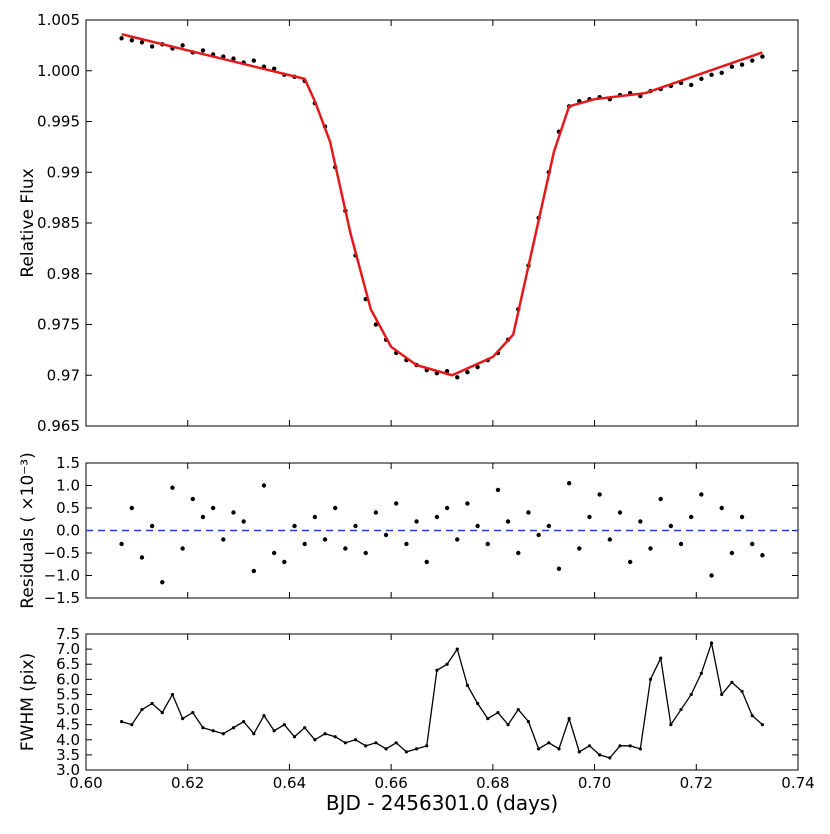 The image size is (830, 834). I want to click on x-tick-label: 0.66, so click(390, 783).